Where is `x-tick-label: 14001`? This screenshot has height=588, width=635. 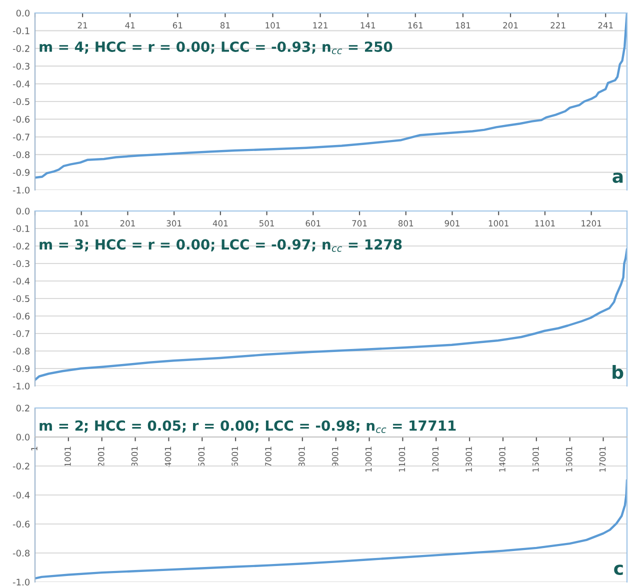 x-tick-label: 14001 is located at coordinates (502, 459).